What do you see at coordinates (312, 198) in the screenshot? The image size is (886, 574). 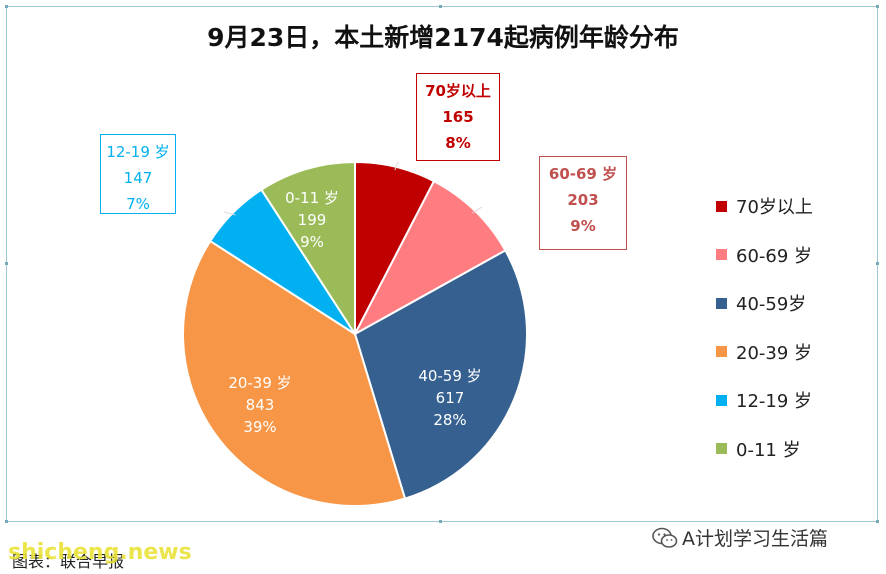 I see `slice-label-name: 0-11 岁` at bounding box center [312, 198].